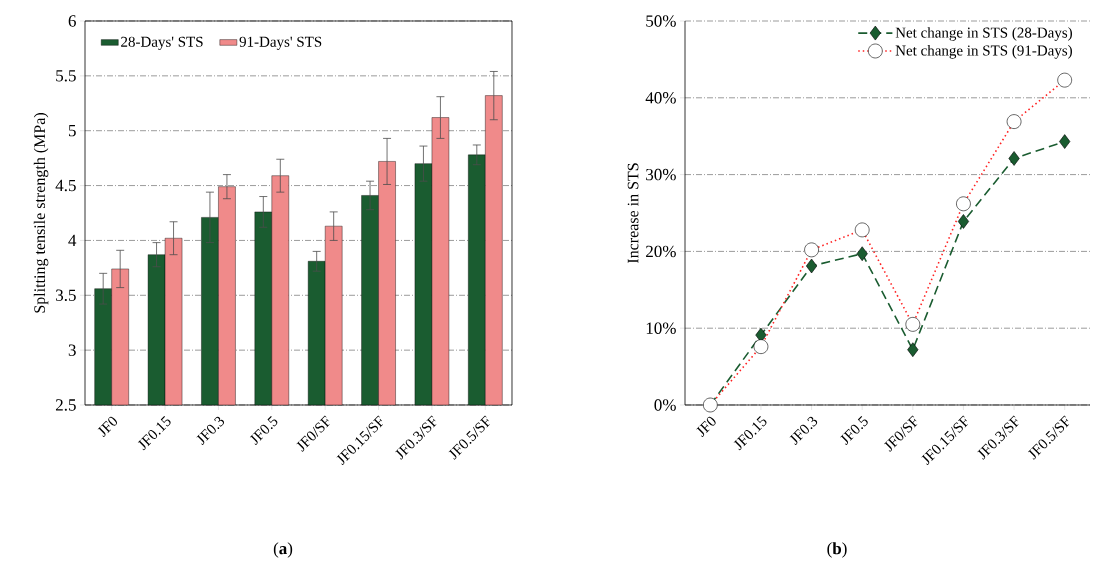 The height and width of the screenshot is (568, 1093). Describe the element at coordinates (72, 240) in the screenshot. I see `y-tick-label: 4` at that location.